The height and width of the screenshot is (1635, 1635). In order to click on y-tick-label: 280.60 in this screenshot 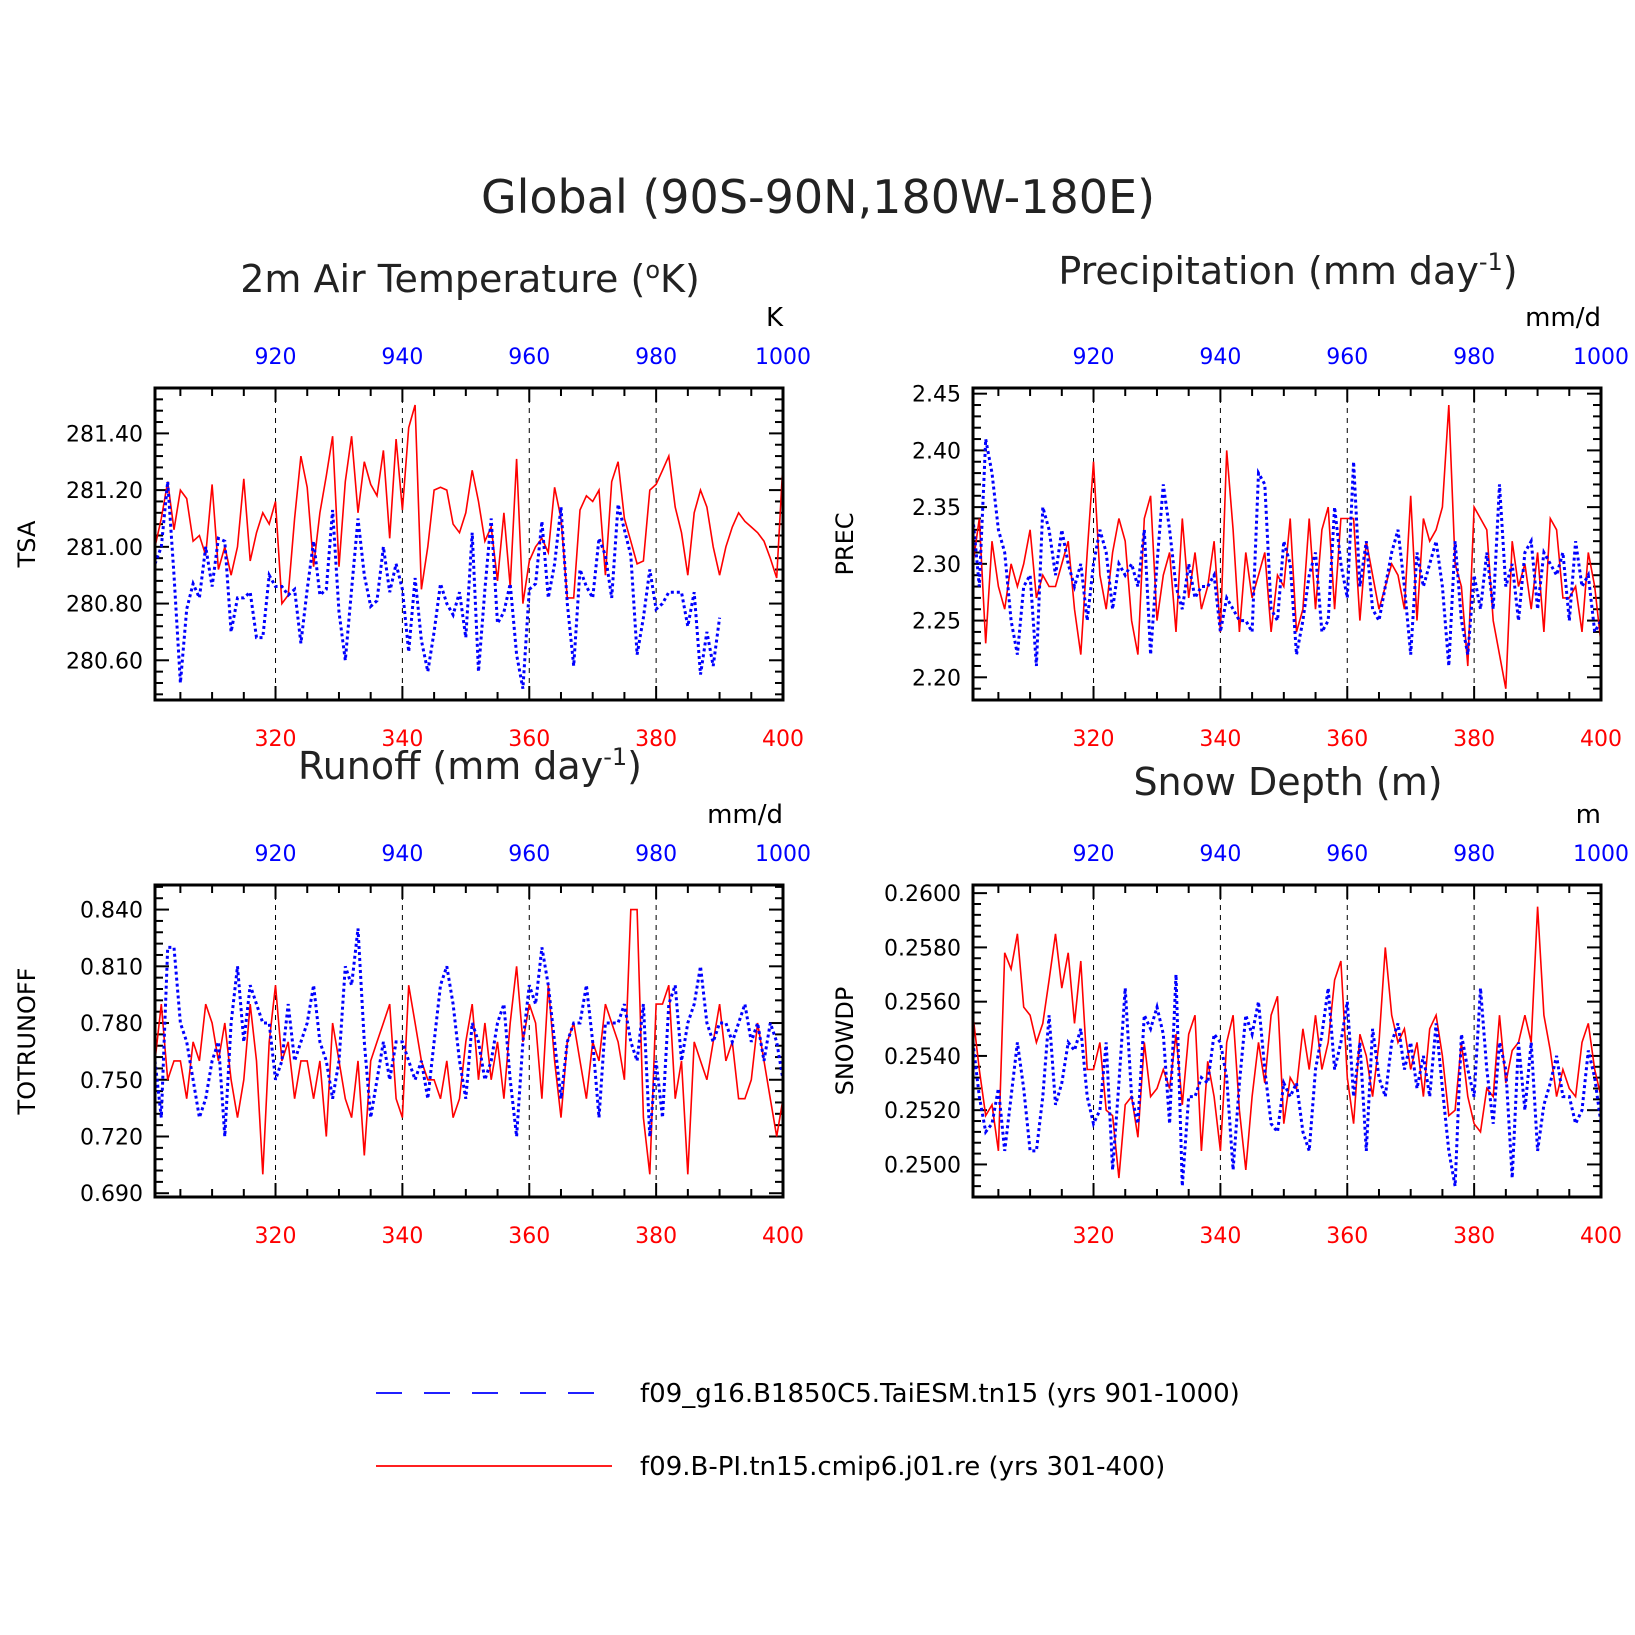, I will do `click(104, 661)`.